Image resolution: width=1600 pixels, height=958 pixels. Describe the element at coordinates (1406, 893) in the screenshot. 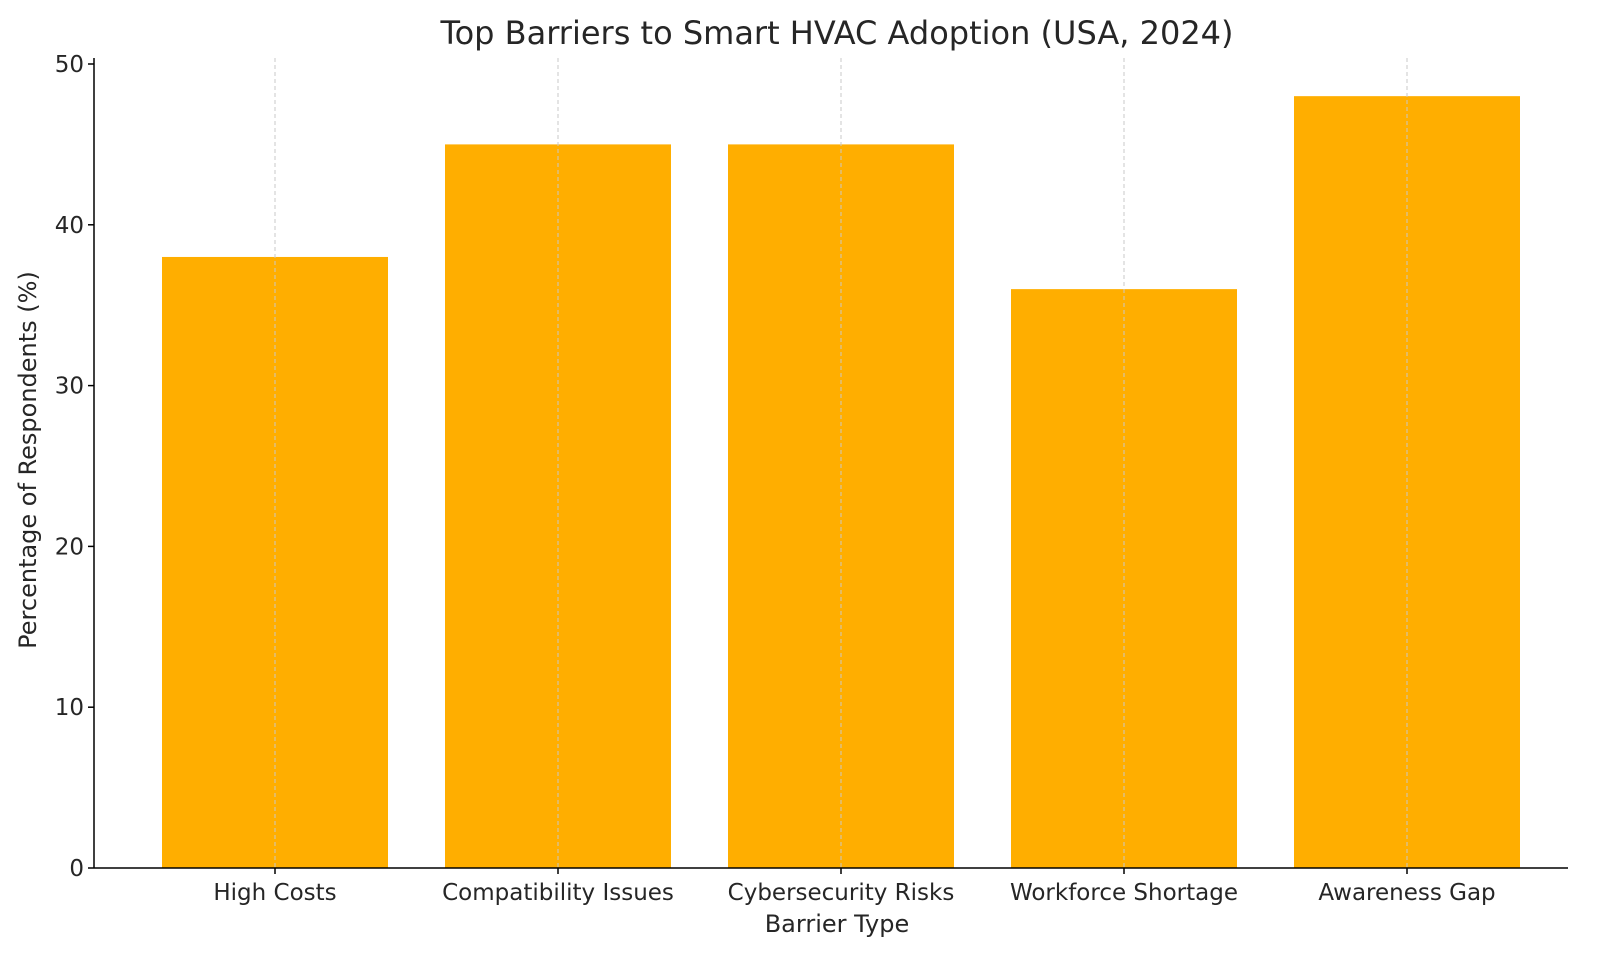

I see `x-tick-label: Awareness Gap` at that location.